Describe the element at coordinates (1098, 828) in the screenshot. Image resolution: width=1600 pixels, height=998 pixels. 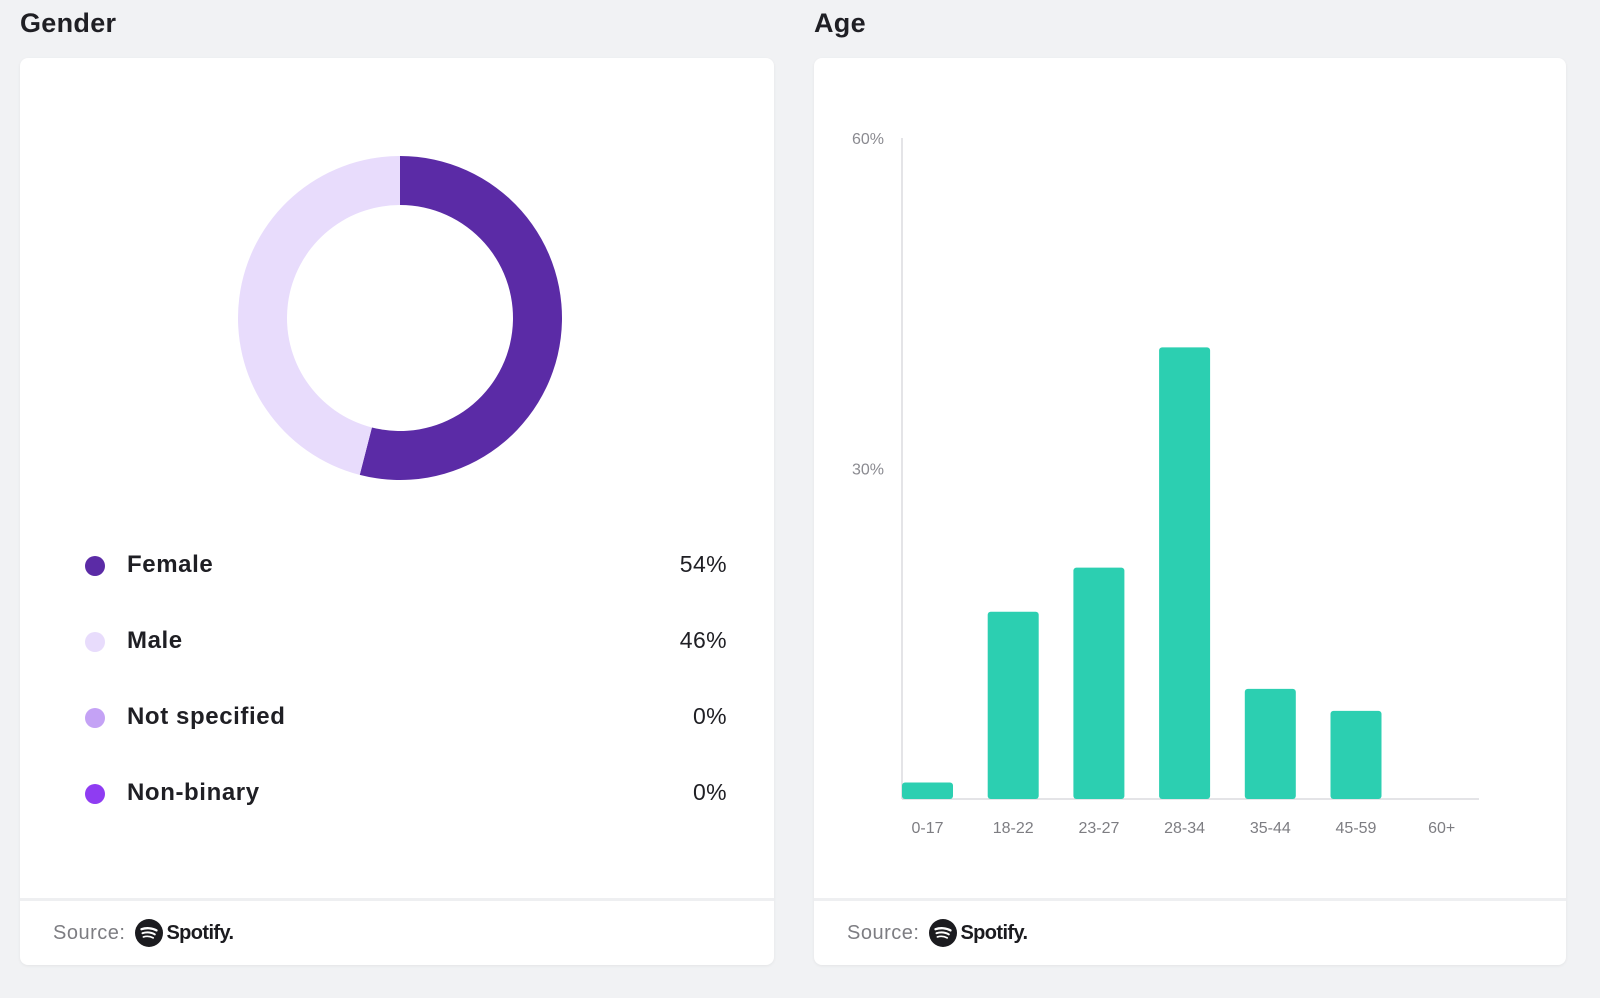
I see `x-tick-label: 23-27` at that location.